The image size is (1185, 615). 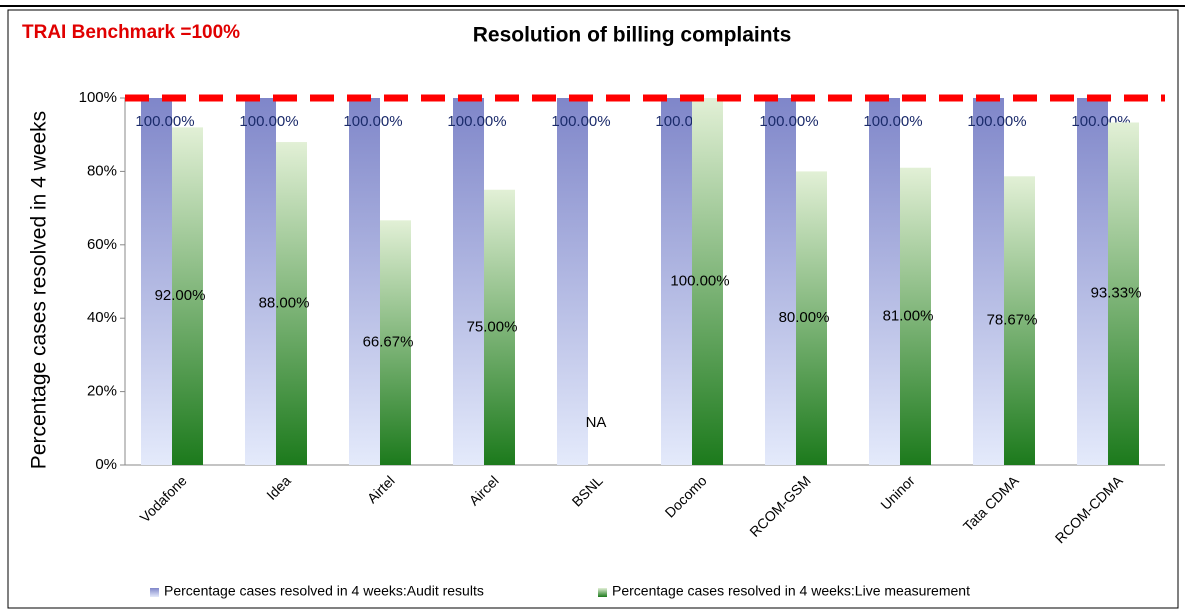 What do you see at coordinates (587, 490) in the screenshot?
I see `x-tick-label: BSNL` at bounding box center [587, 490].